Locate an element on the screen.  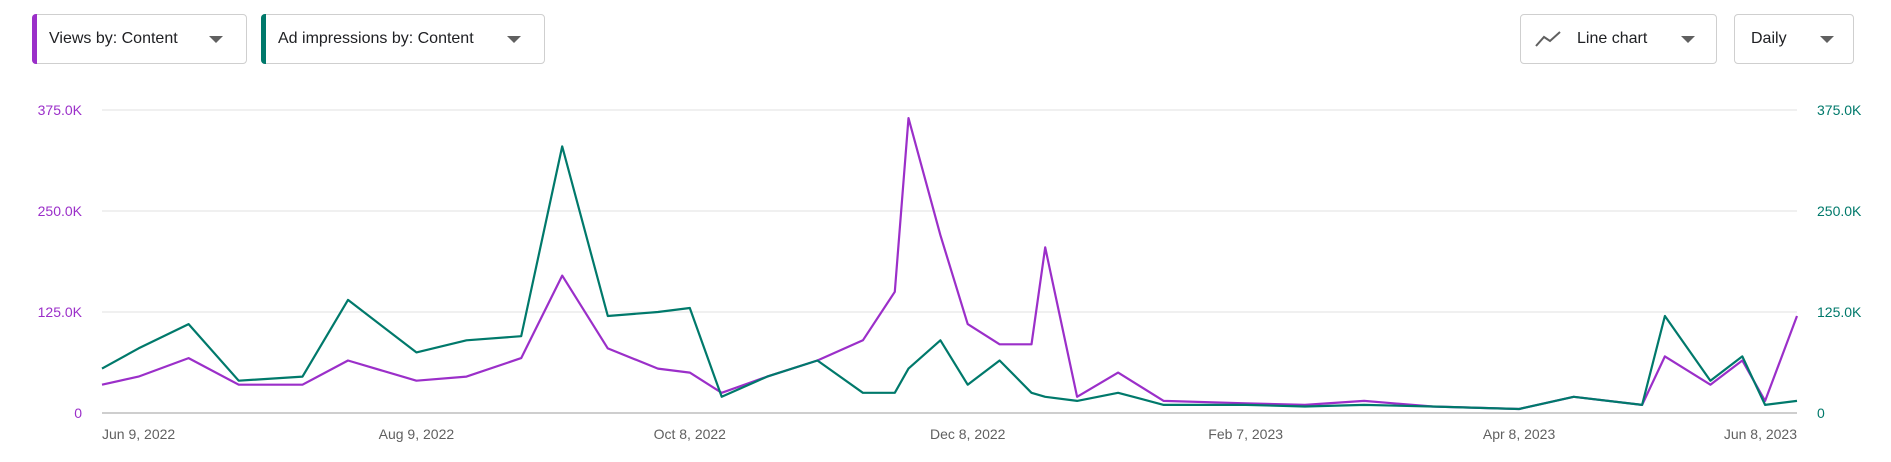
y-right-tick-label: 375.0K is located at coordinates (1839, 110).